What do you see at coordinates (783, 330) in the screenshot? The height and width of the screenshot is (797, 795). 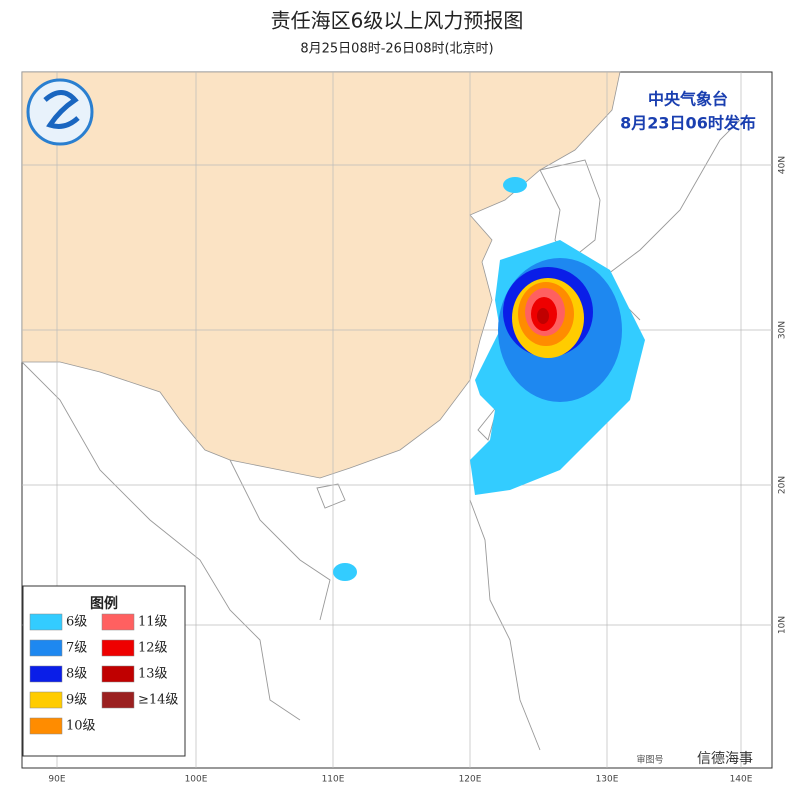 I see `lat-label: 30N` at bounding box center [783, 330].